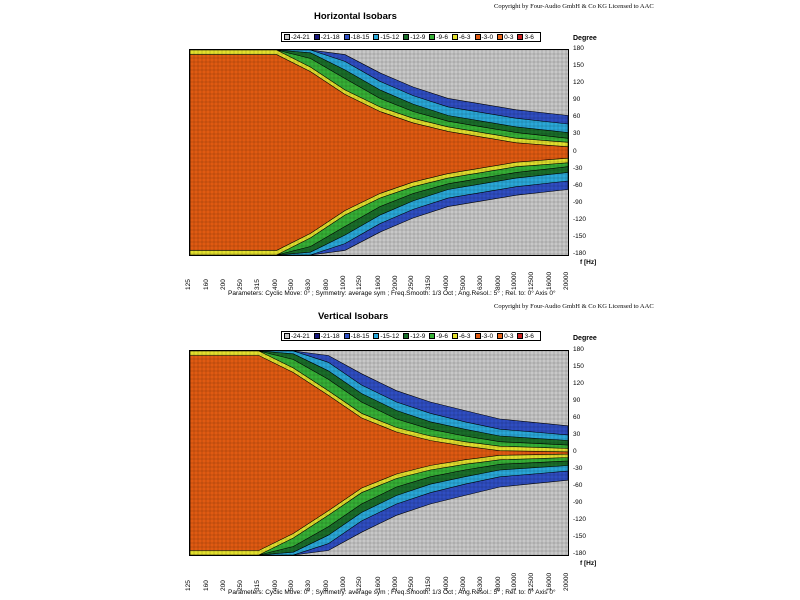  Describe the element at coordinates (578, 366) in the screenshot. I see `y-tick-label: 150` at that location.